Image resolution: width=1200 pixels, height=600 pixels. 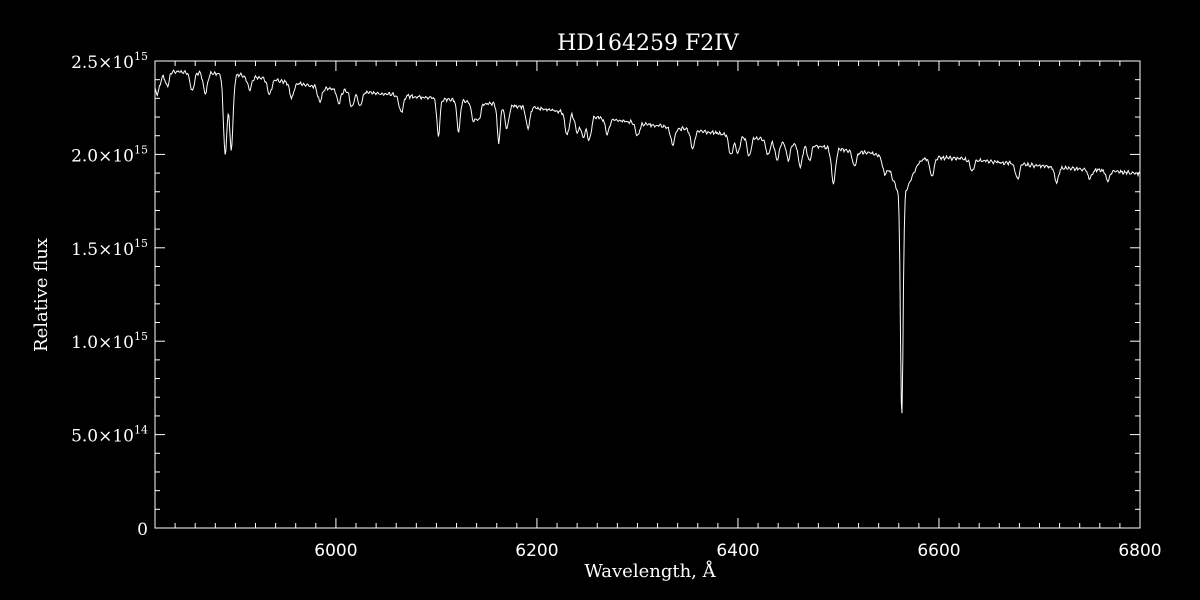 What do you see at coordinates (109, 341) in the screenshot?
I see `y-tick-label: 1.0×10¹⁵` at bounding box center [109, 341].